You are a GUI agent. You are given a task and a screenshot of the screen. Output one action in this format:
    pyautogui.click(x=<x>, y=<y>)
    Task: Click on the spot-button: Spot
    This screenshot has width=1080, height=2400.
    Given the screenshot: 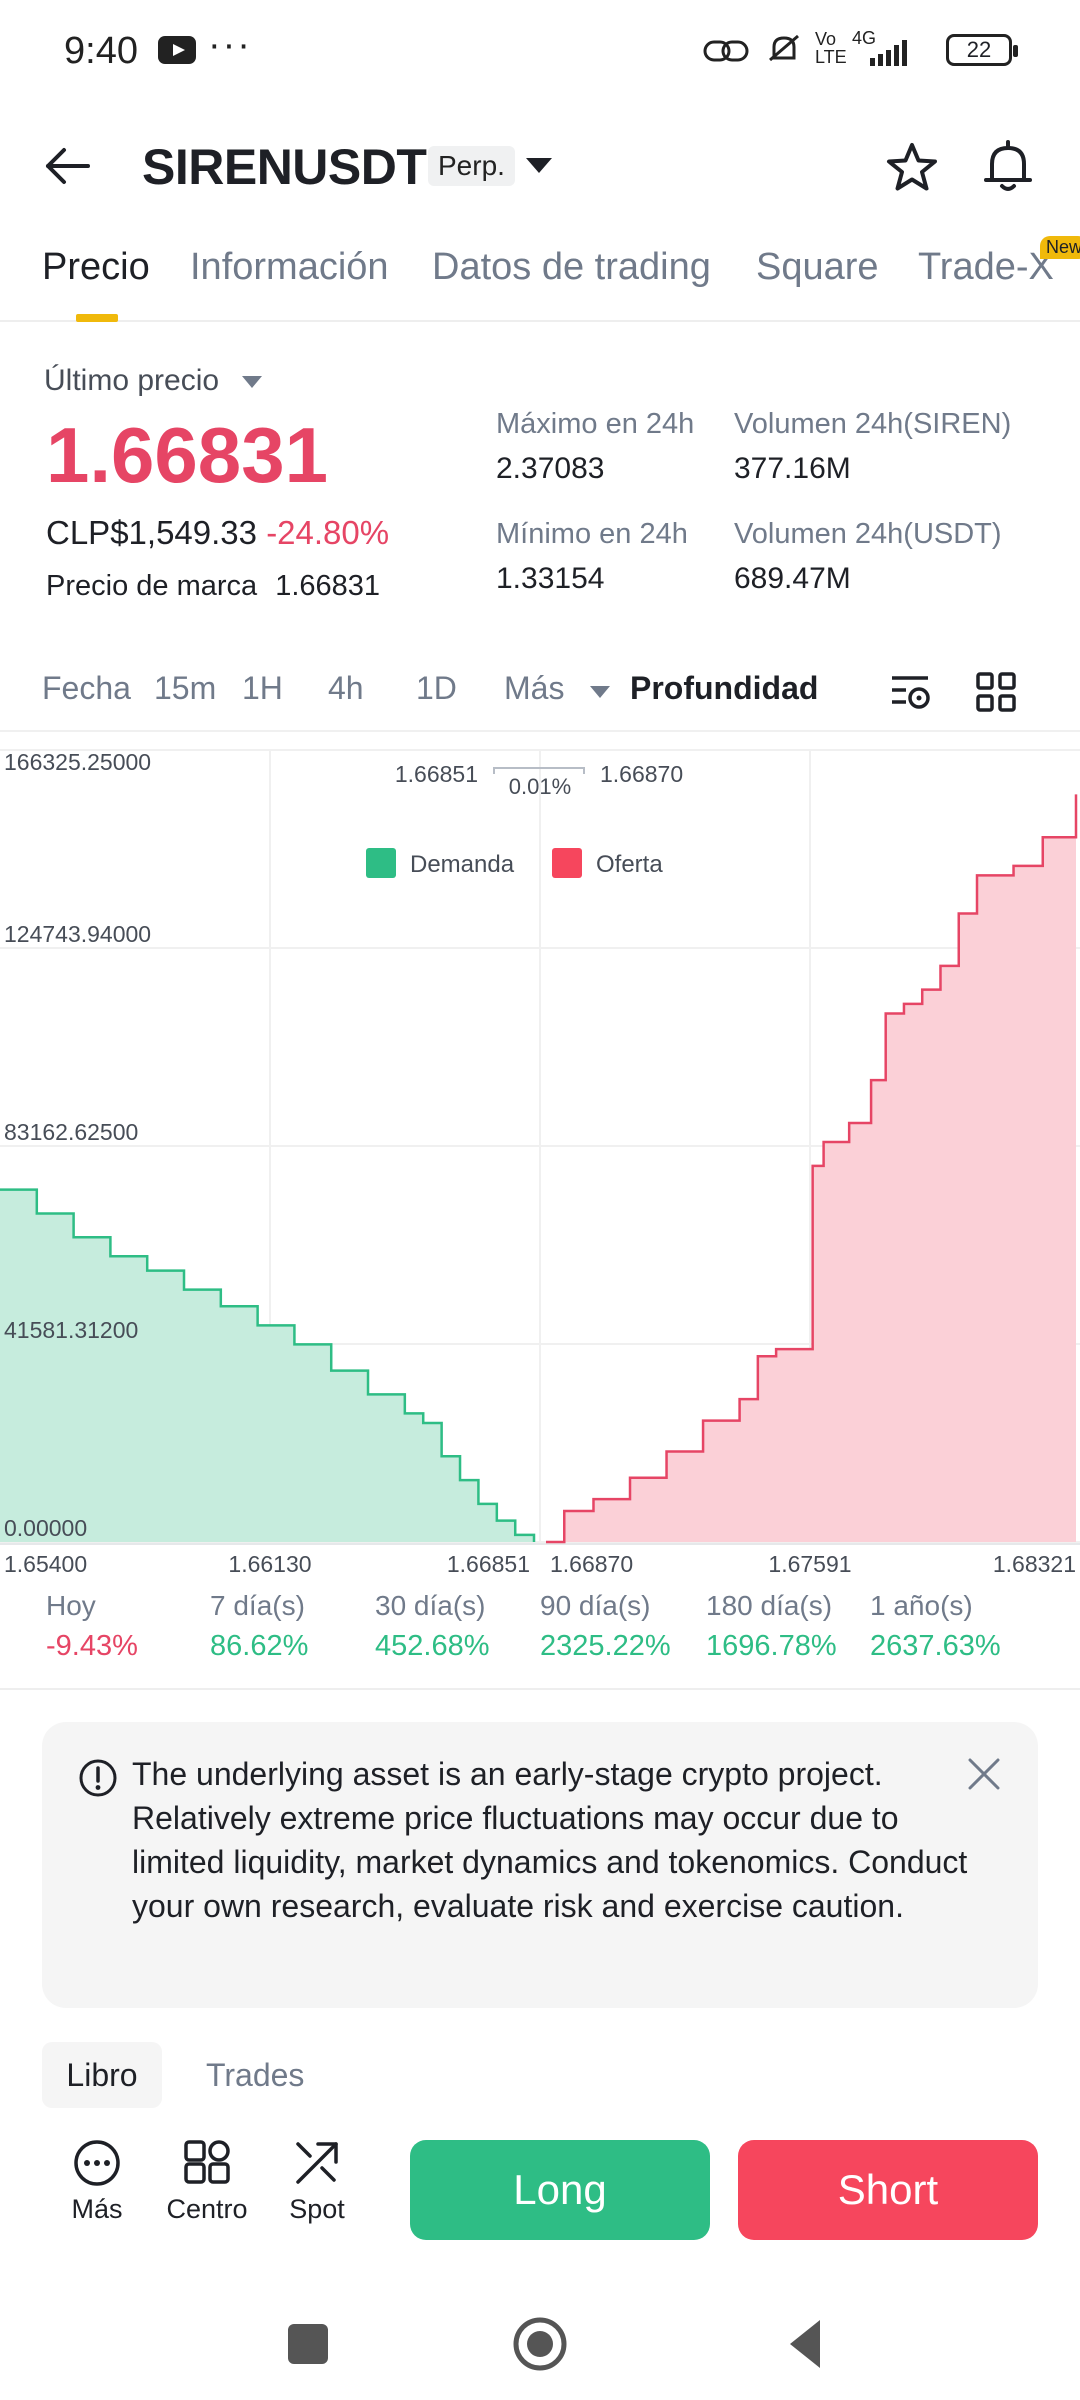 What is the action you would take?
    pyautogui.click(x=317, y=2181)
    